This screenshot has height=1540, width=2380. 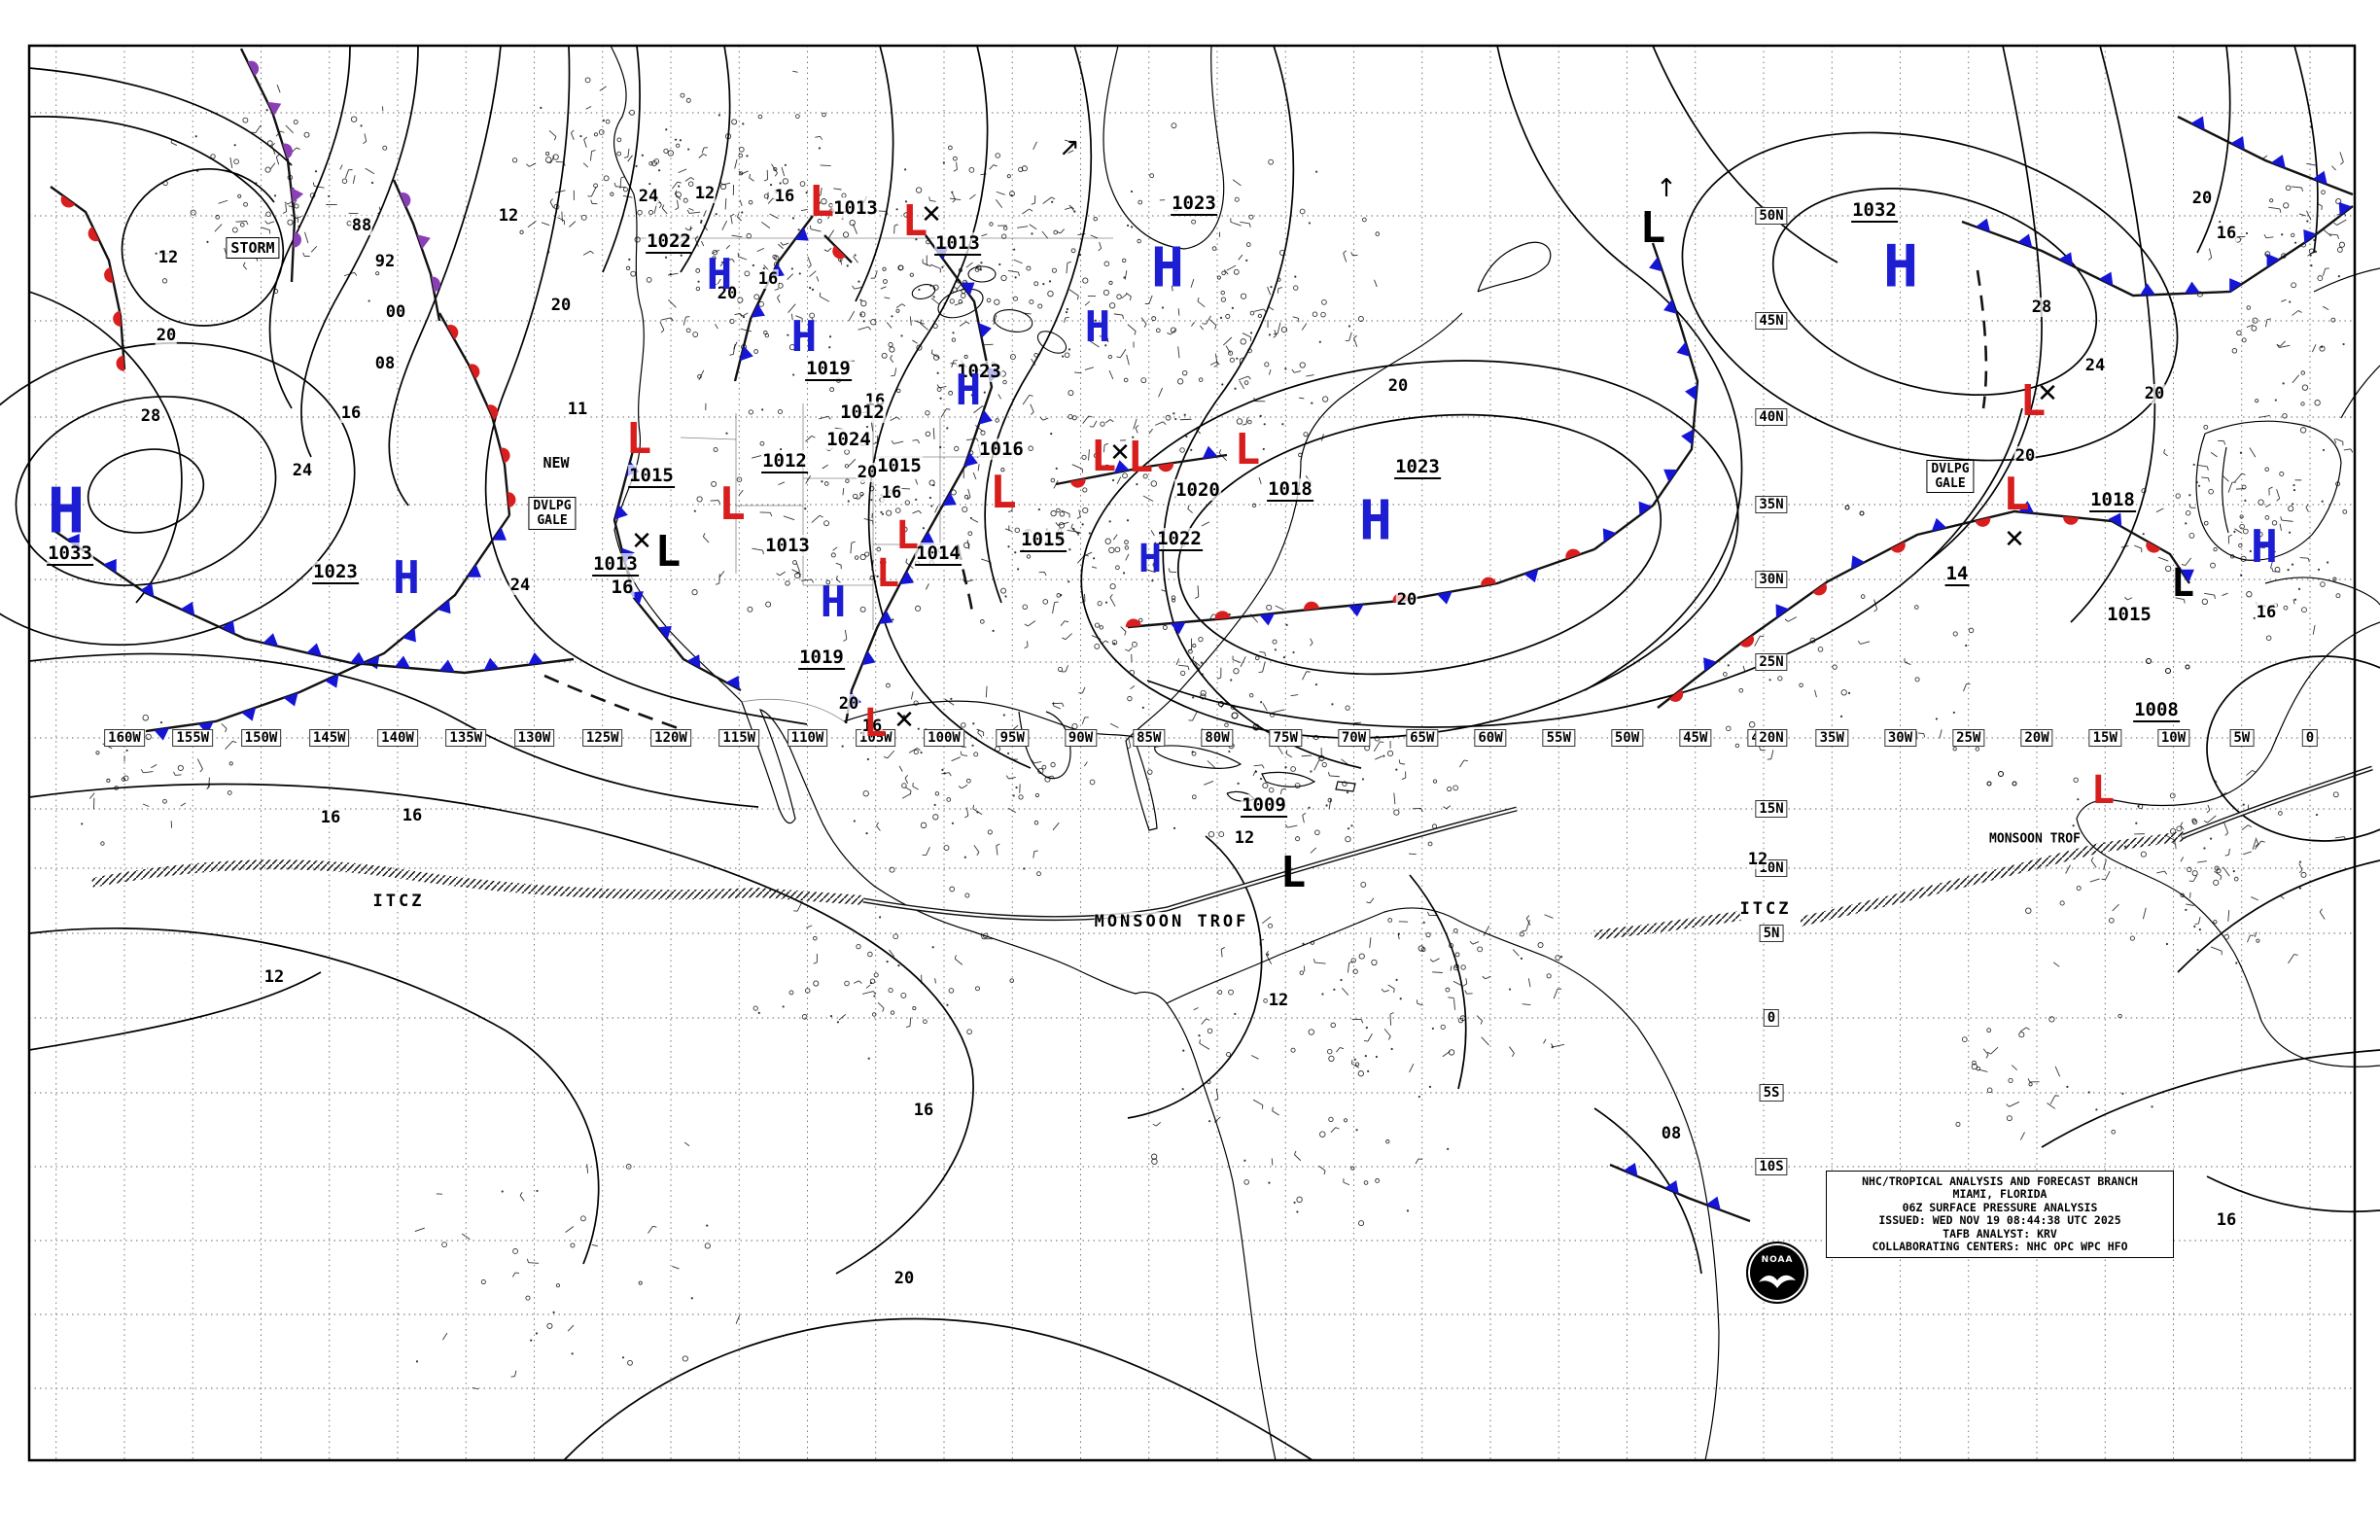 I want to click on attribution-line: TAFB ANALYST: KRV, so click(x=1999, y=1233).